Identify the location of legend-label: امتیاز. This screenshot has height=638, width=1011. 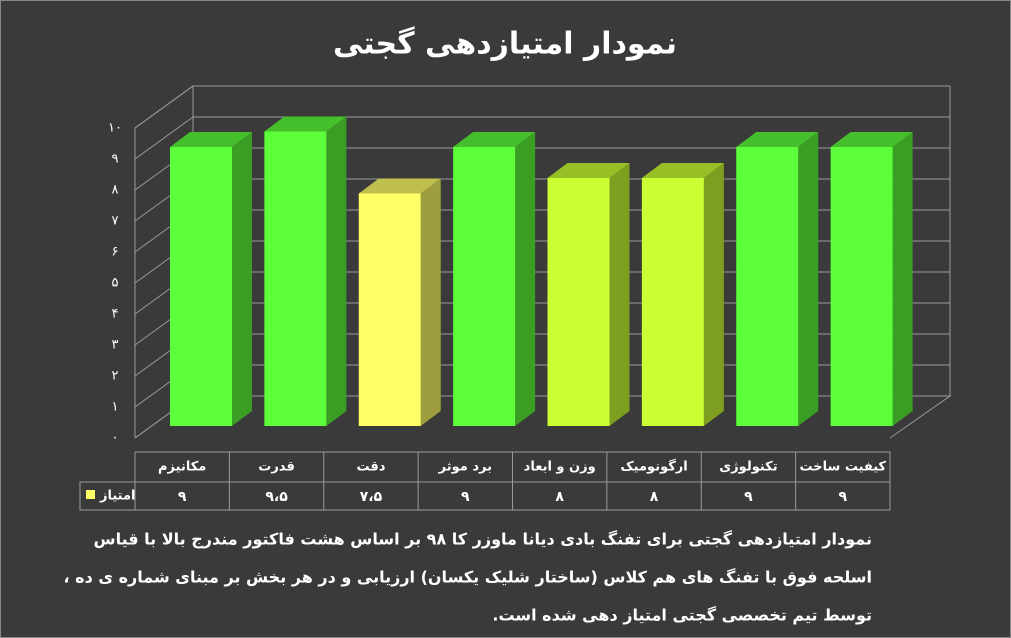
(117, 496).